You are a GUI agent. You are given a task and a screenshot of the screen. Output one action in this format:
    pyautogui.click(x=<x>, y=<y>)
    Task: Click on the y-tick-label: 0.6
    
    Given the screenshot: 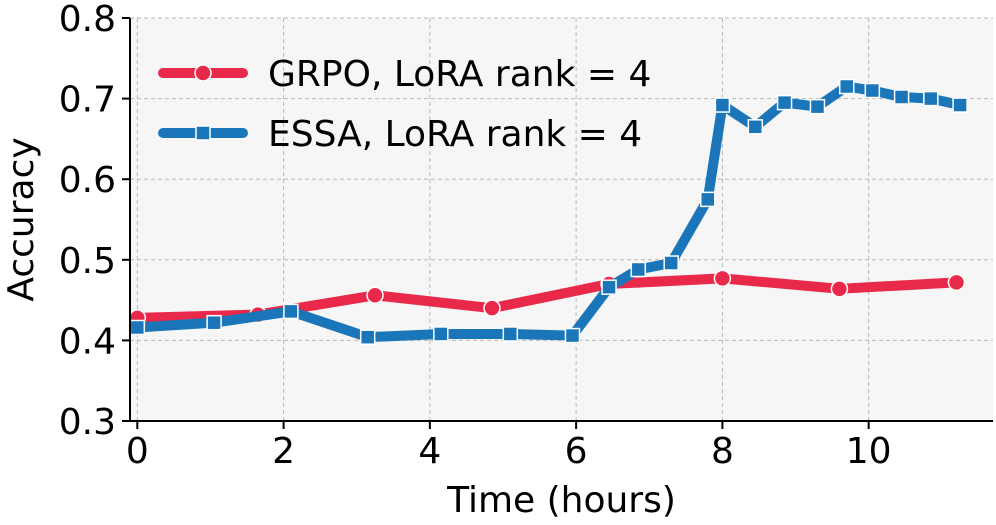 What is the action you would take?
    pyautogui.click(x=87, y=180)
    